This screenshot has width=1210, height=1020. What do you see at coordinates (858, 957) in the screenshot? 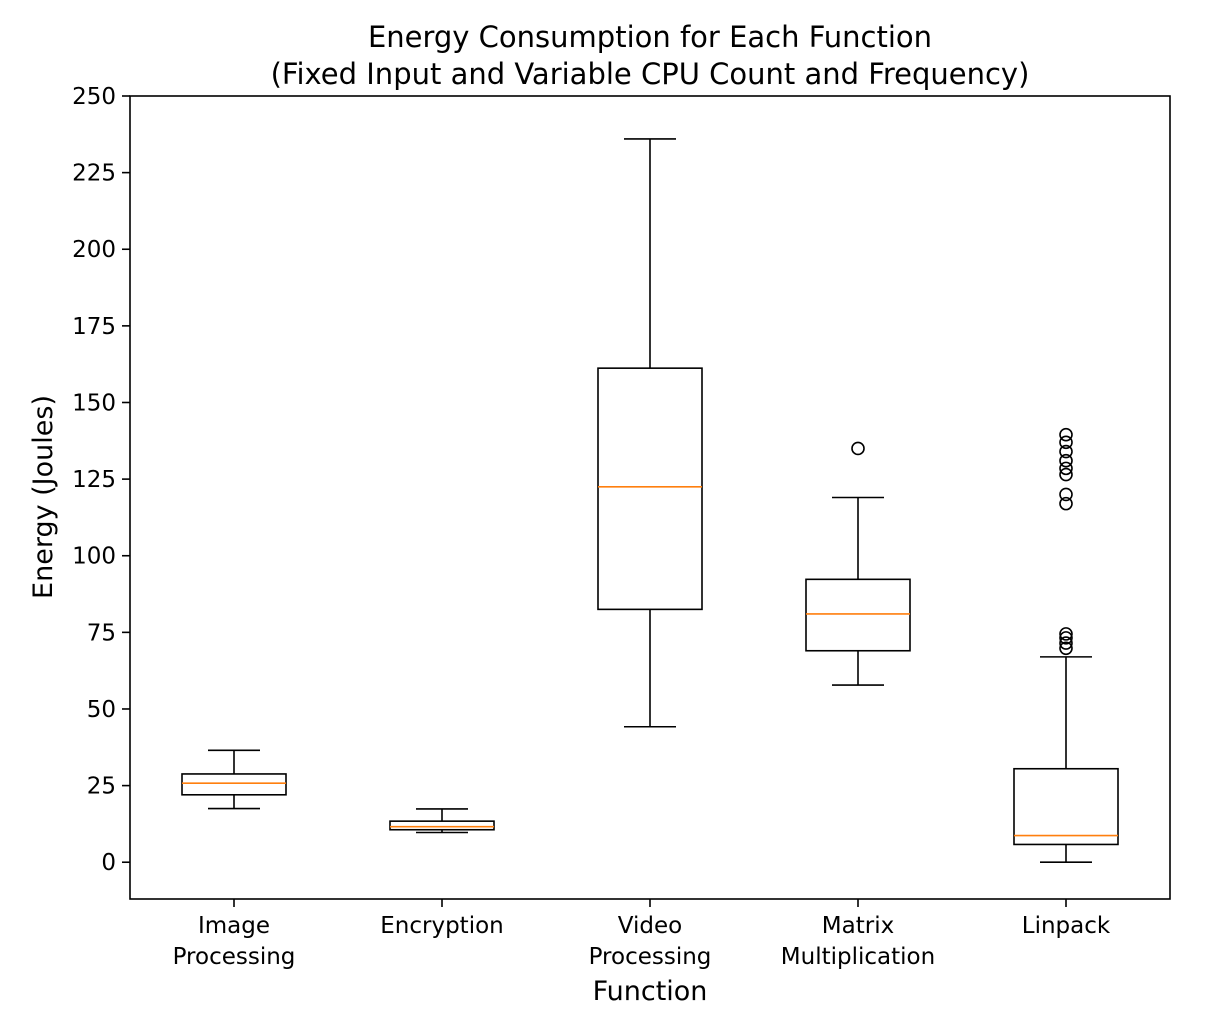
I see `x-tick-label-line: Multiplication` at bounding box center [858, 957].